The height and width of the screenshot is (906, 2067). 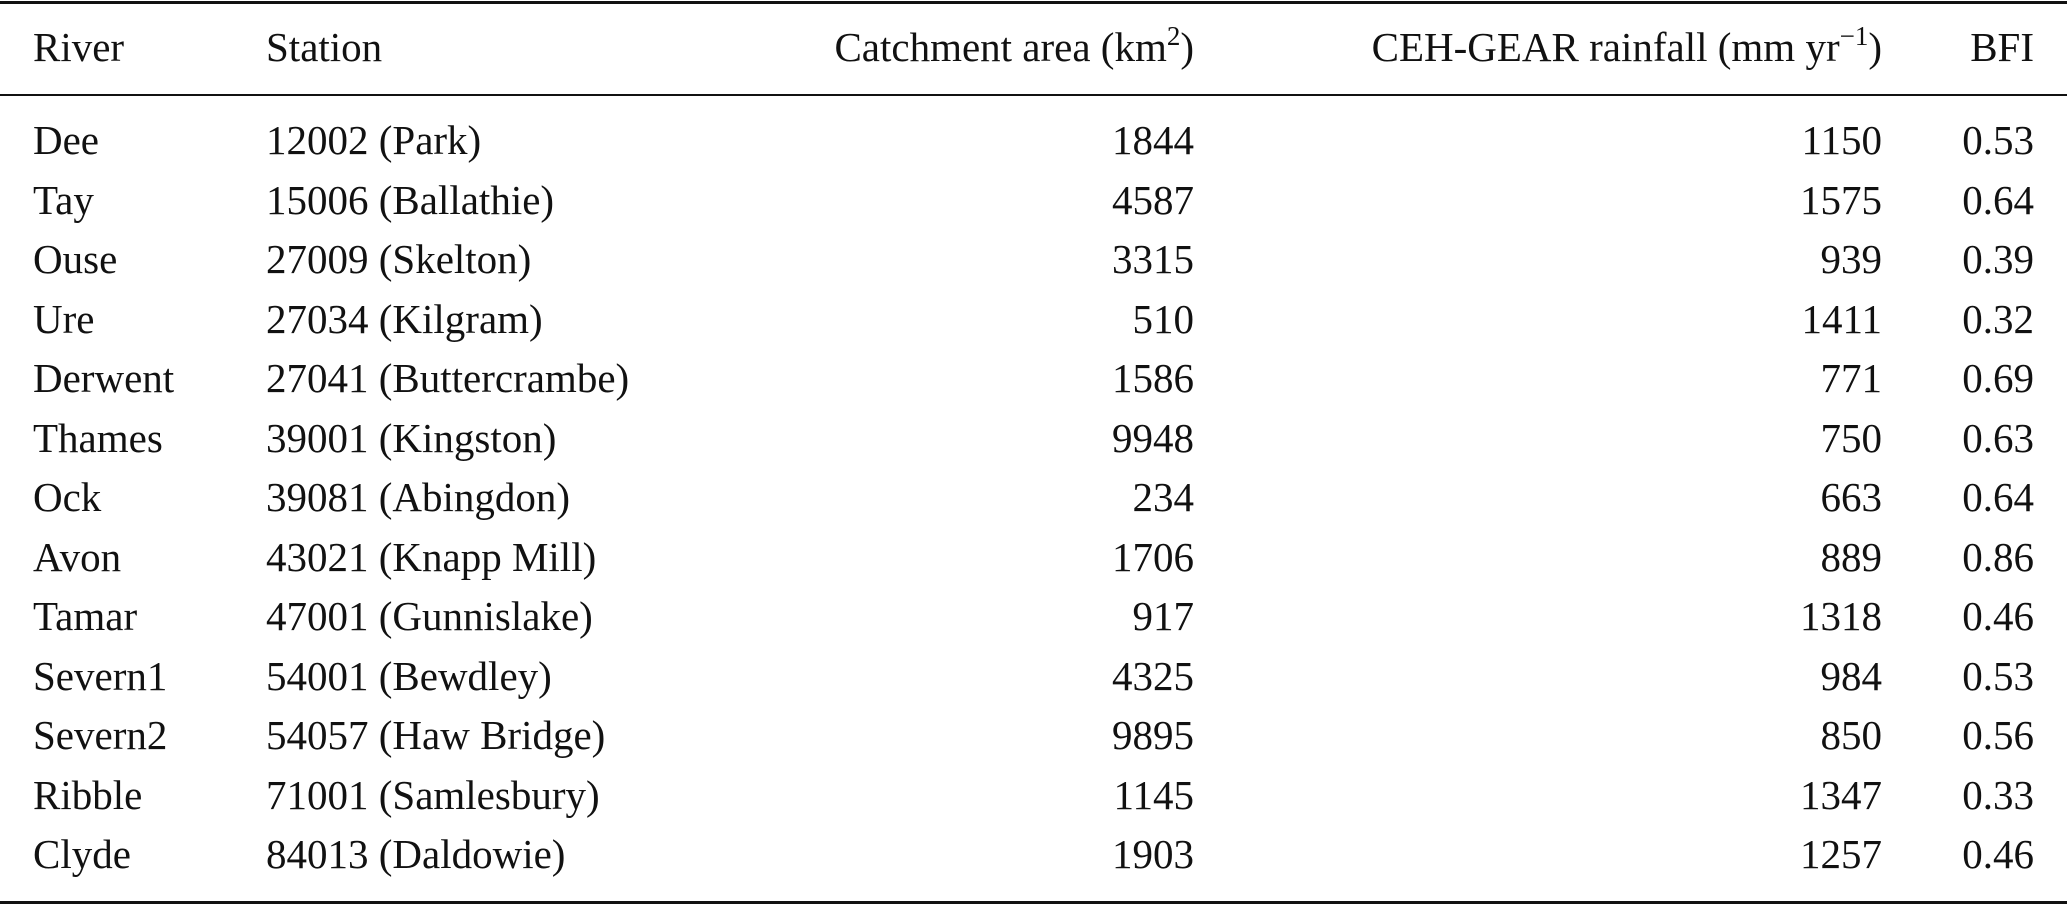 What do you see at coordinates (1841, 140) in the screenshot?
I see `table-cell: 1150` at bounding box center [1841, 140].